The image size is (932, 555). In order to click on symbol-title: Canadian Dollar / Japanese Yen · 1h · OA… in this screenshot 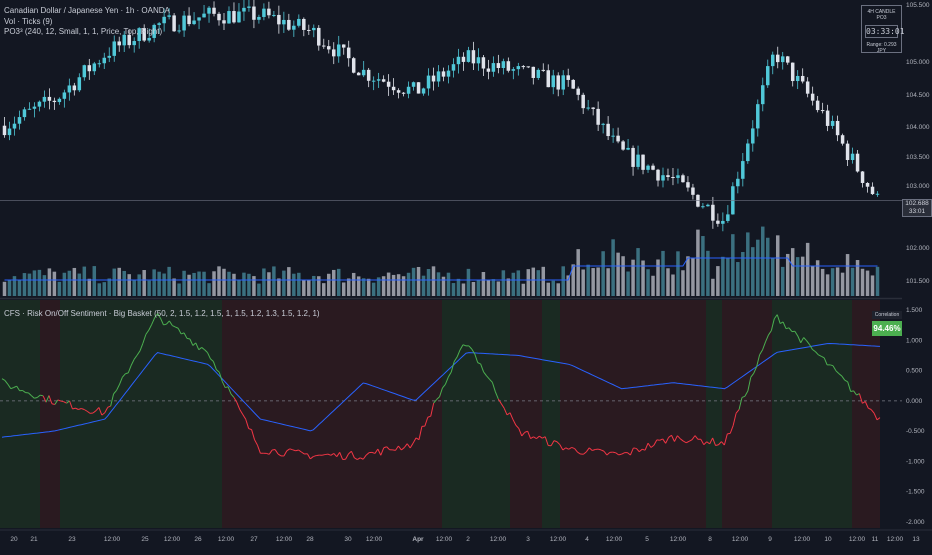, I will do `click(87, 11)`.